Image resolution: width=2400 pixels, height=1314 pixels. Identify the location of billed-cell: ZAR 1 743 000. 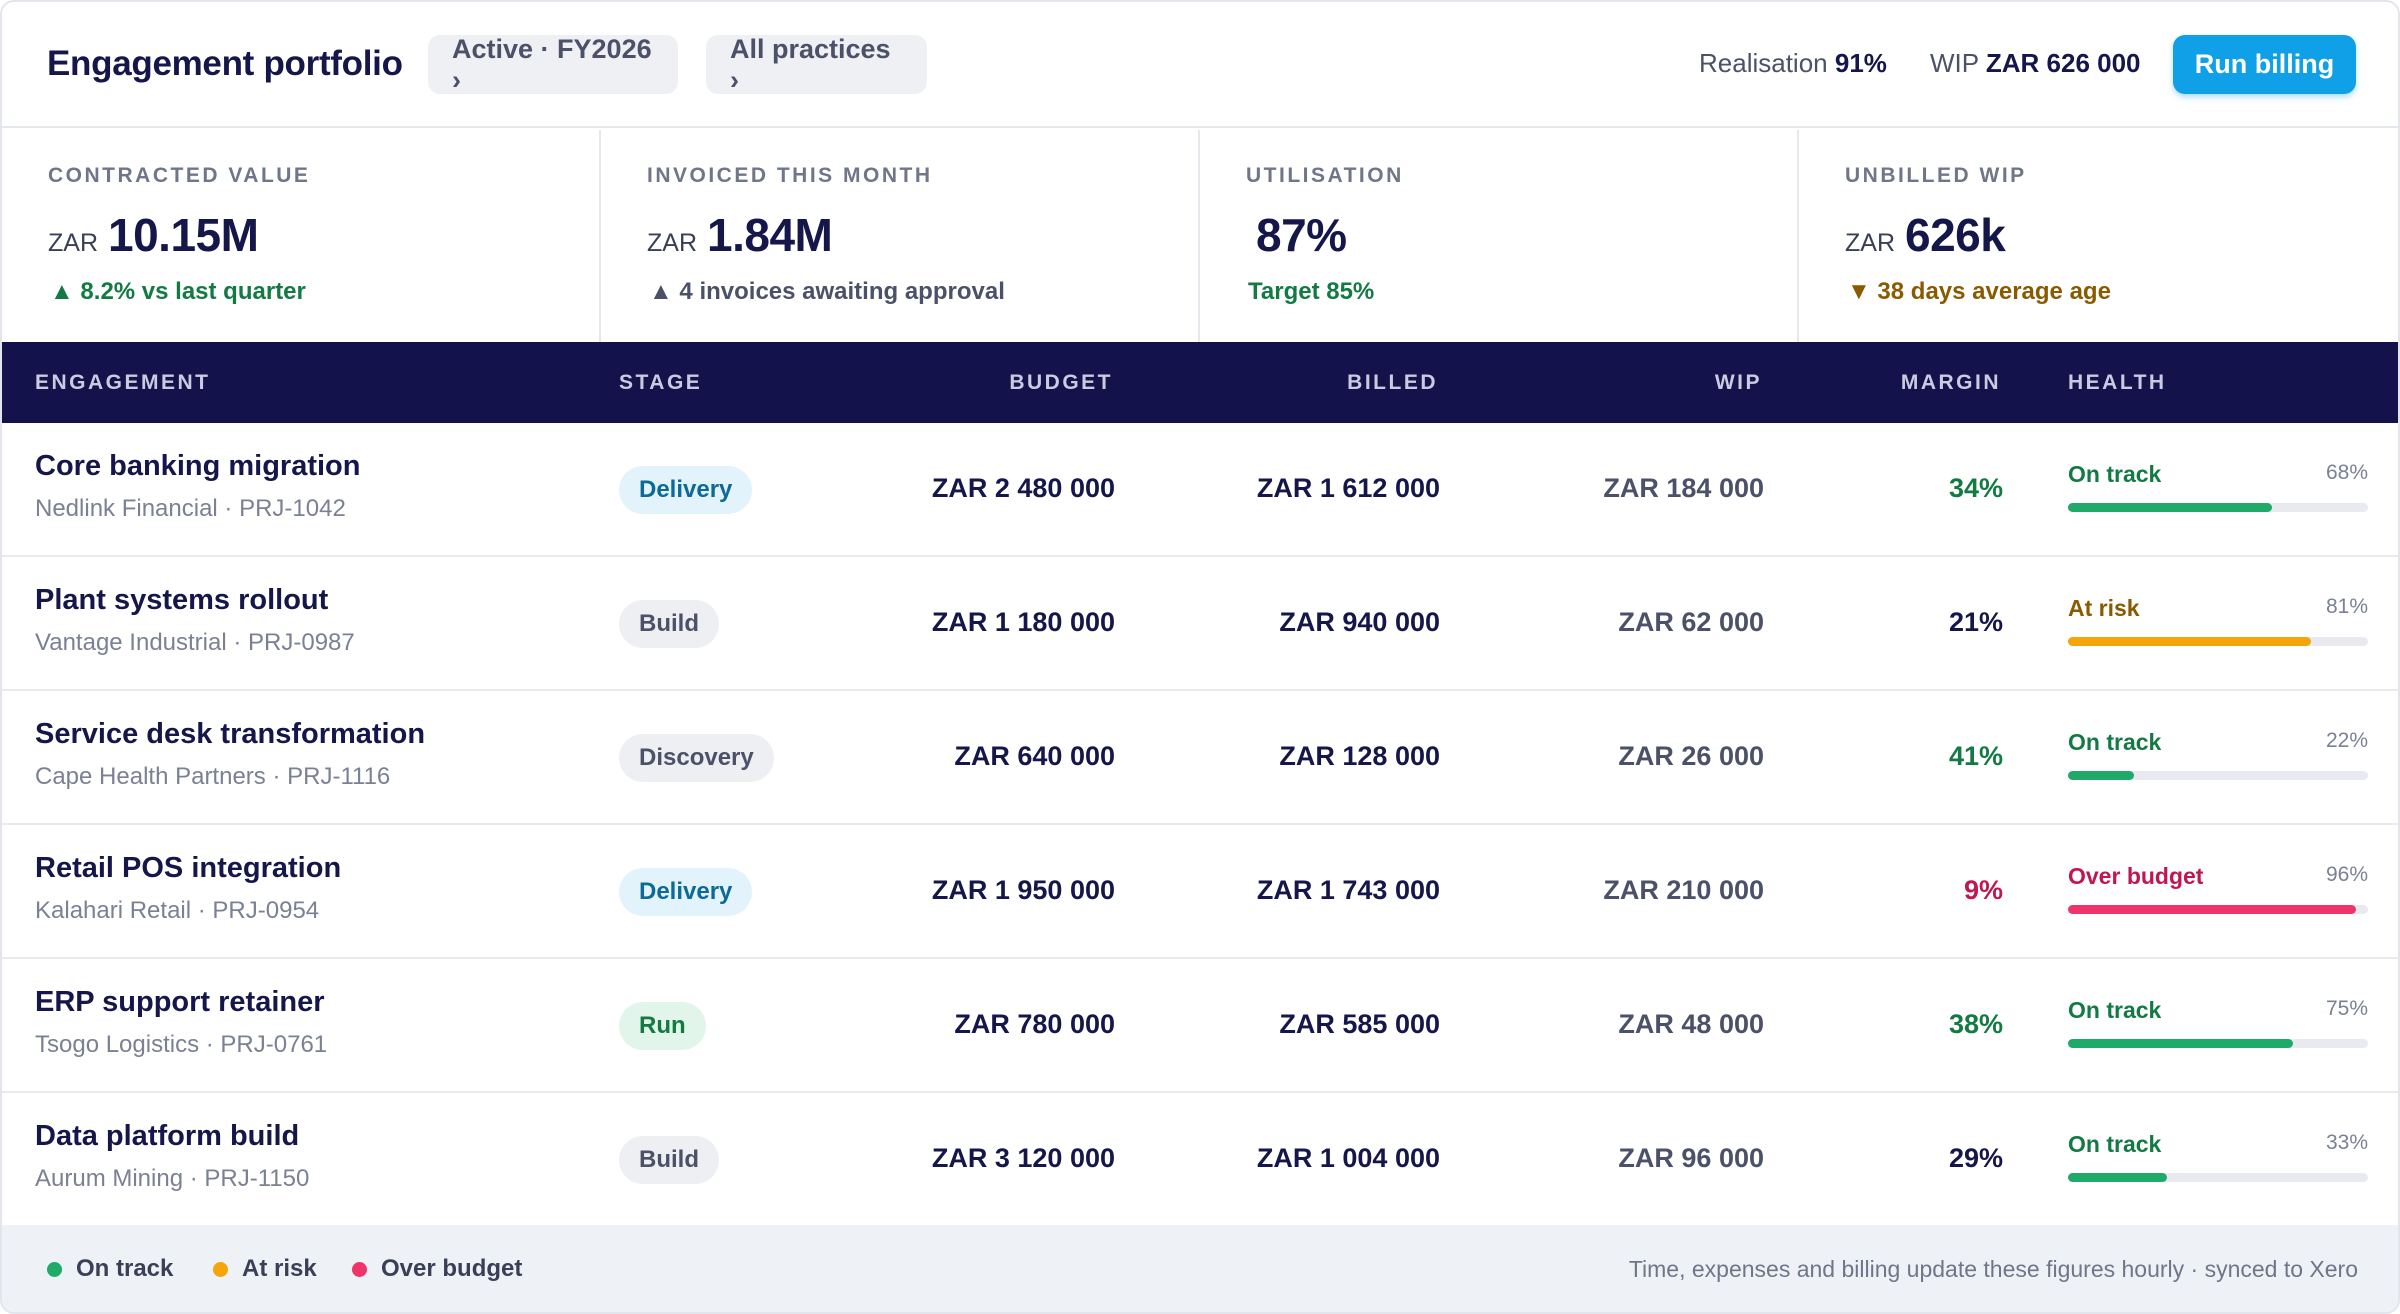
(1348, 890).